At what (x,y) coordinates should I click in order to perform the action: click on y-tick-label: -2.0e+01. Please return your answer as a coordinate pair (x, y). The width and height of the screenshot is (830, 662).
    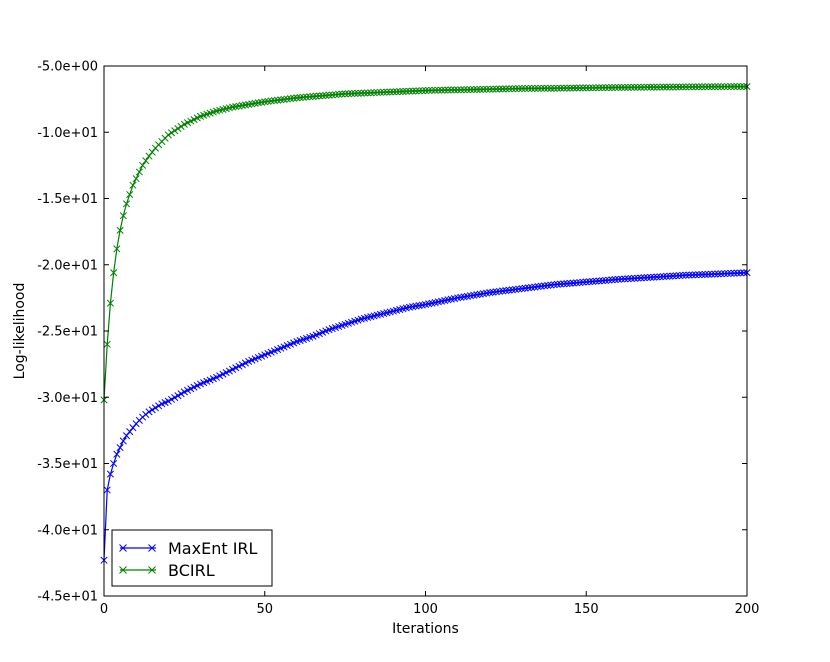
    Looking at the image, I should click on (67, 265).